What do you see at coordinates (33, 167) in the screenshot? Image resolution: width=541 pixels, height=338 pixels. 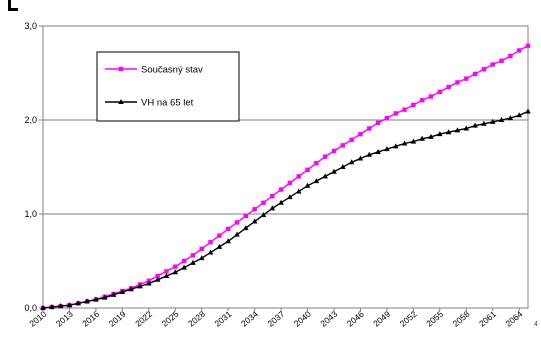 I see `y-axis: 0,0 1,0 2,0 3,0` at bounding box center [33, 167].